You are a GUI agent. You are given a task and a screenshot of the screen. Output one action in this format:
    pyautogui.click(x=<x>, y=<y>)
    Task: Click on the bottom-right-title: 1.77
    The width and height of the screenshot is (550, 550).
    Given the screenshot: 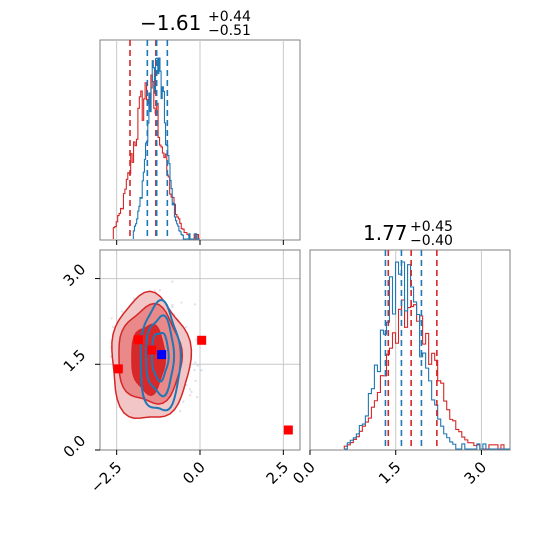 What is the action you would take?
    pyautogui.click(x=385, y=233)
    